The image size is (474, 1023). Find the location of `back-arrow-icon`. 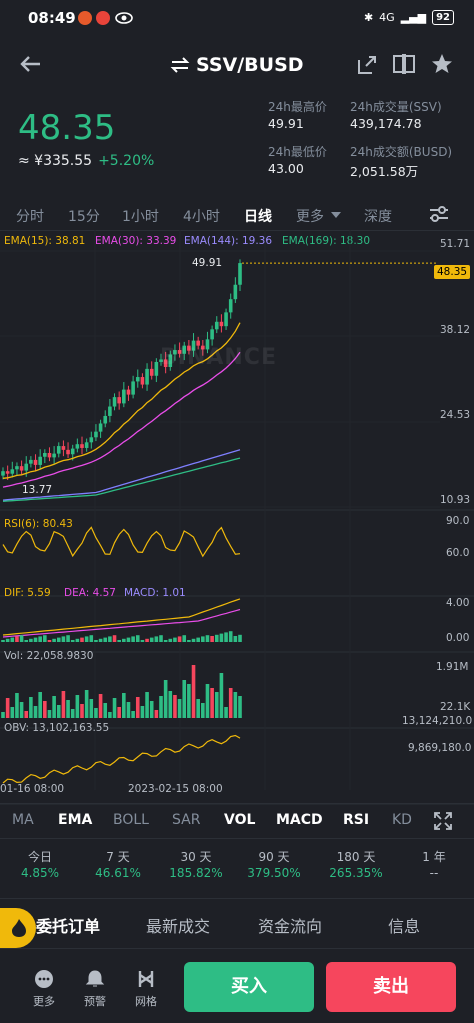

back-arrow-icon is located at coordinates (30, 64).